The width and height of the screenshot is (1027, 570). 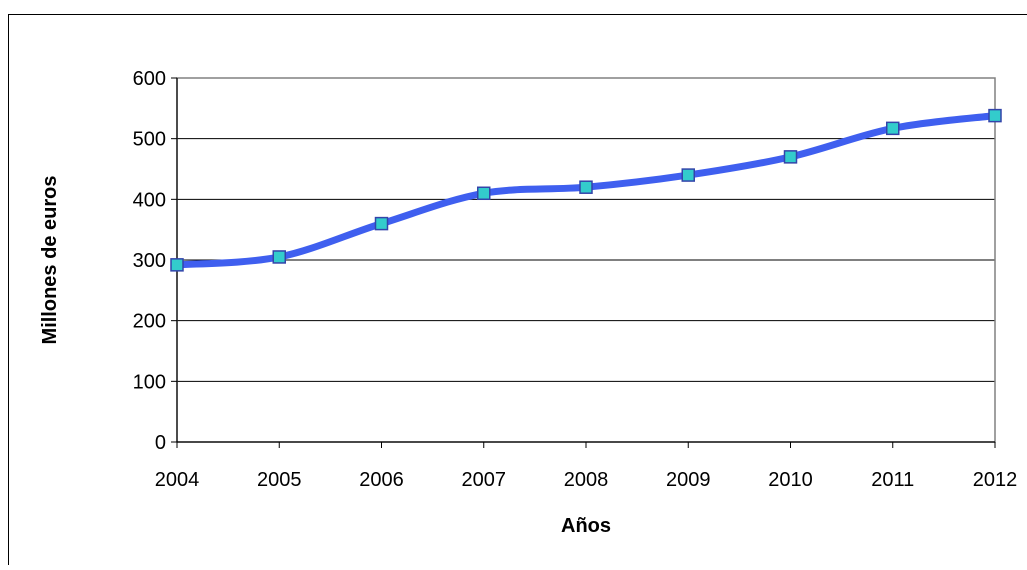 I want to click on y-tick-label: 200, so click(x=149, y=322).